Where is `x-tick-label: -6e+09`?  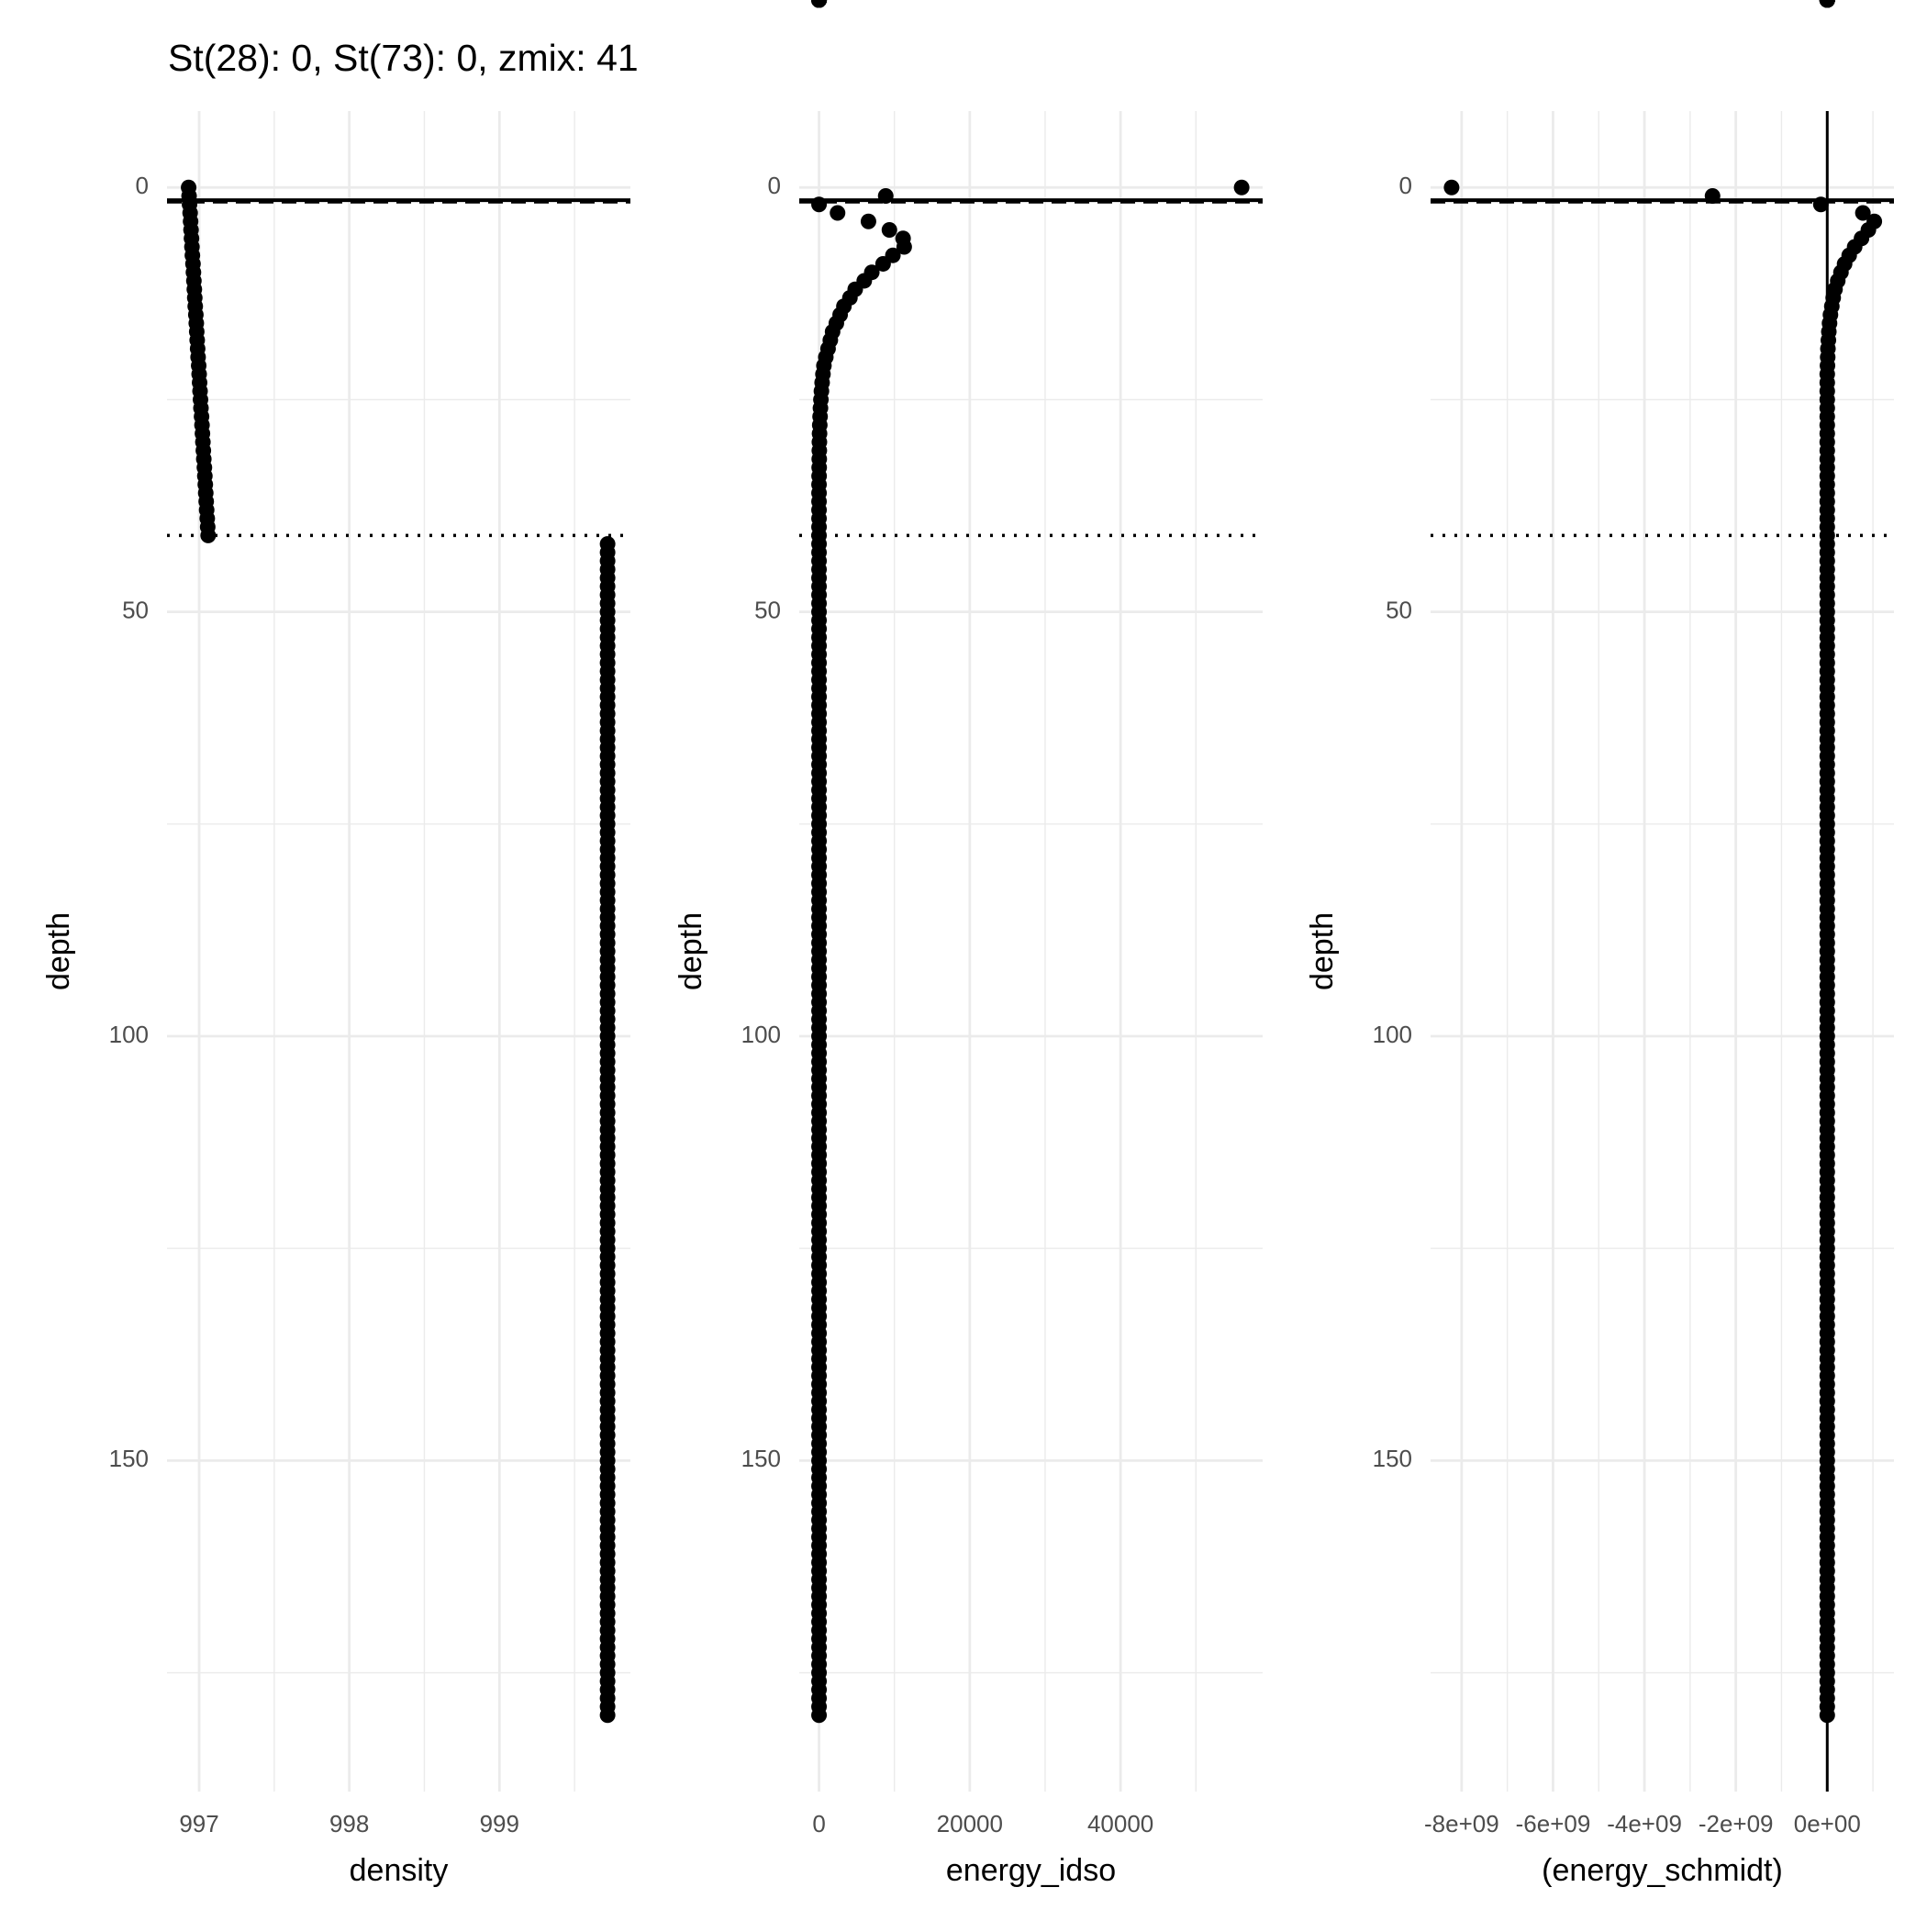
x-tick-label: -6e+09 is located at coordinates (1553, 1823).